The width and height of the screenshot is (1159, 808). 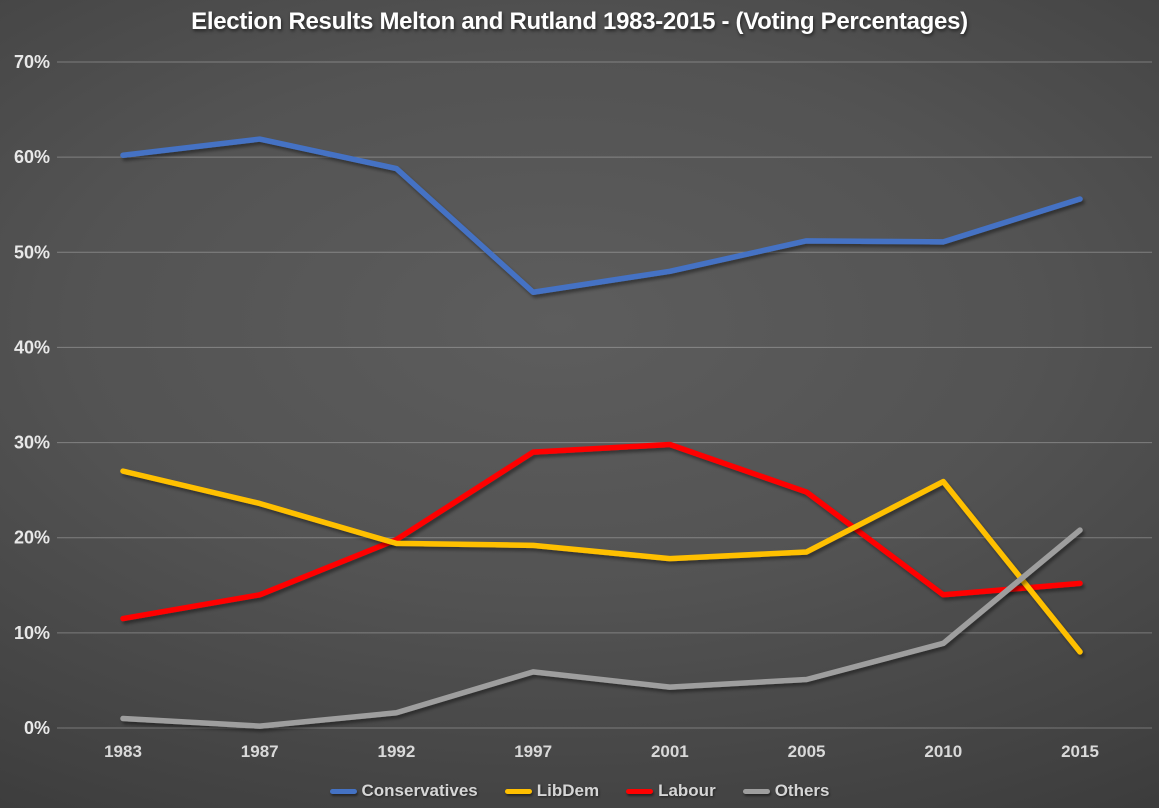 What do you see at coordinates (568, 790) in the screenshot?
I see `legend-label: LibDem` at bounding box center [568, 790].